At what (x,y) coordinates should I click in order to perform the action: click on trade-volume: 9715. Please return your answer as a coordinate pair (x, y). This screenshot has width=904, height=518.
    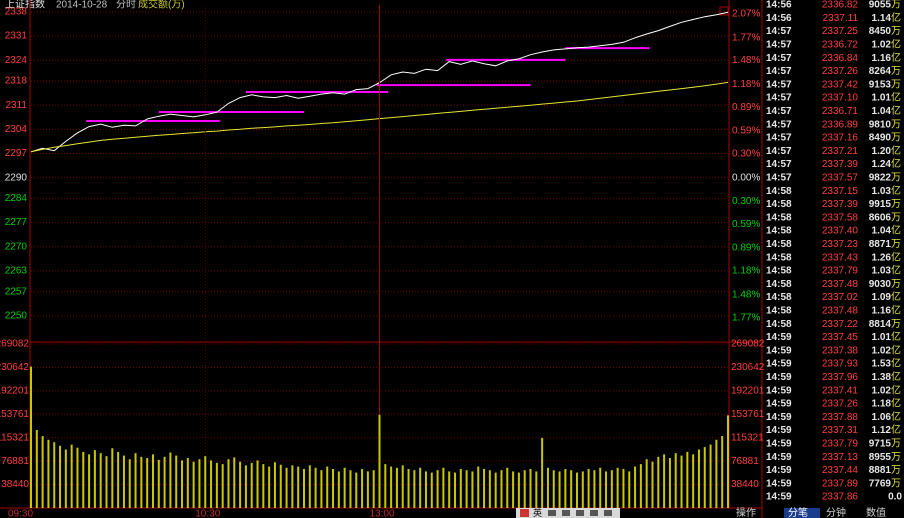
    Looking at the image, I should click on (880, 444).